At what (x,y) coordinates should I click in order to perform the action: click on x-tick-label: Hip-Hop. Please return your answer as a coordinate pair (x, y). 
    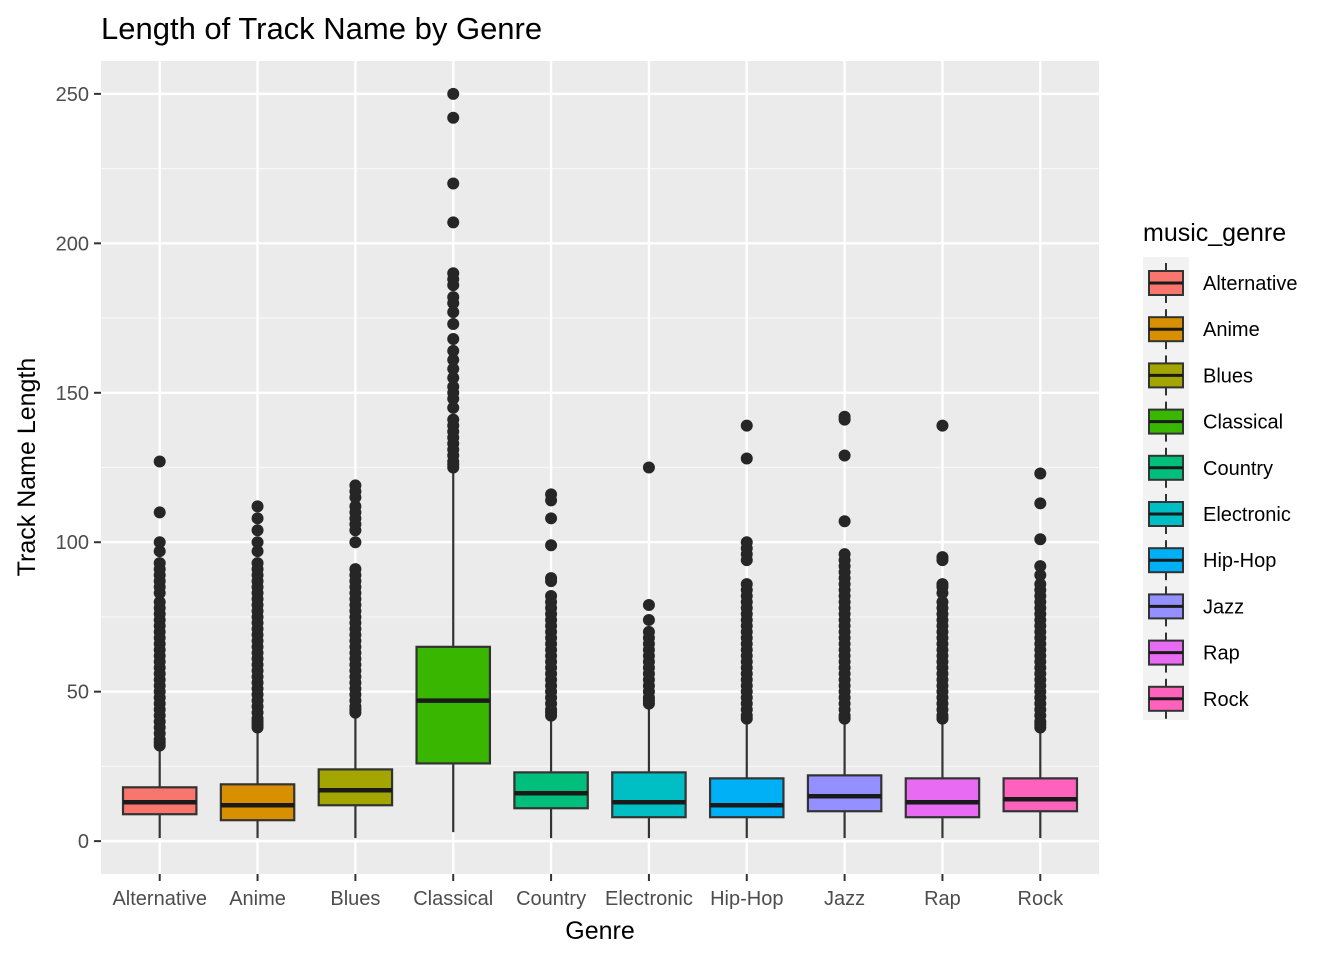
    Looking at the image, I should click on (746, 899).